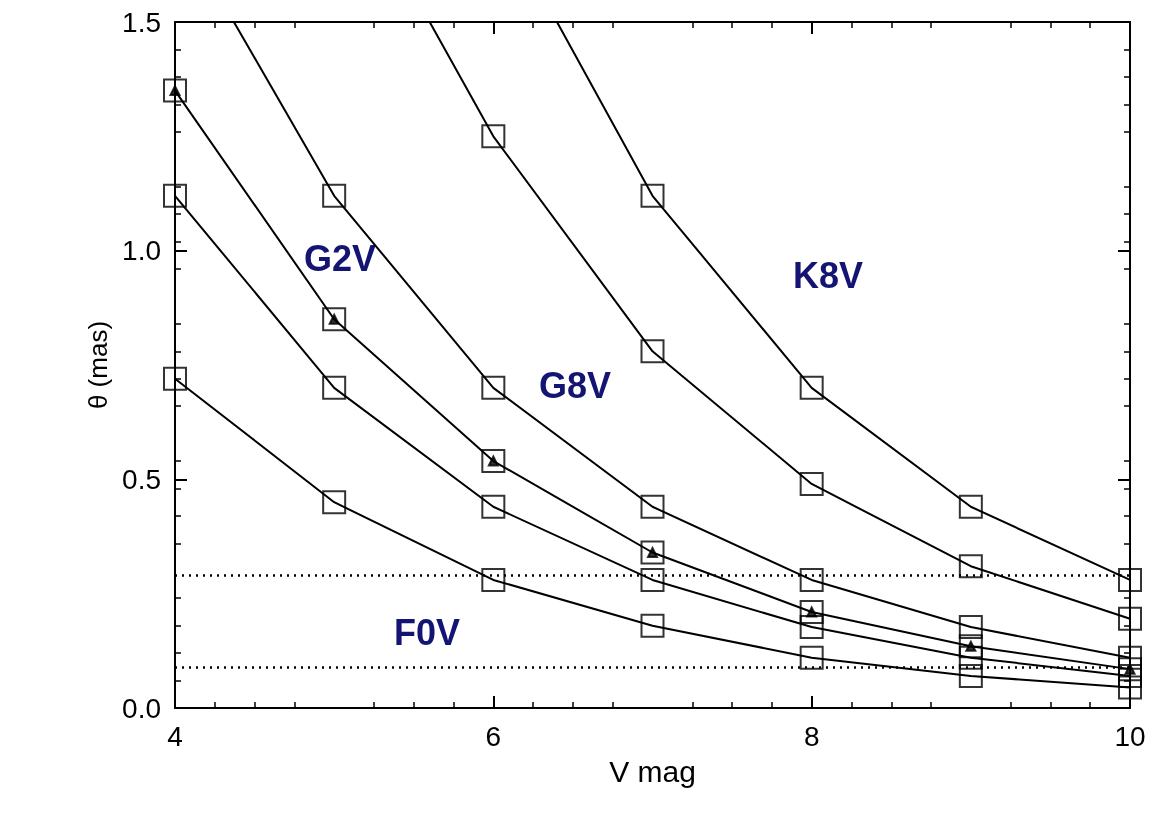 This screenshot has height=822, width=1158. Describe the element at coordinates (141, 251) in the screenshot. I see `y-tick-label: 1.0` at that location.